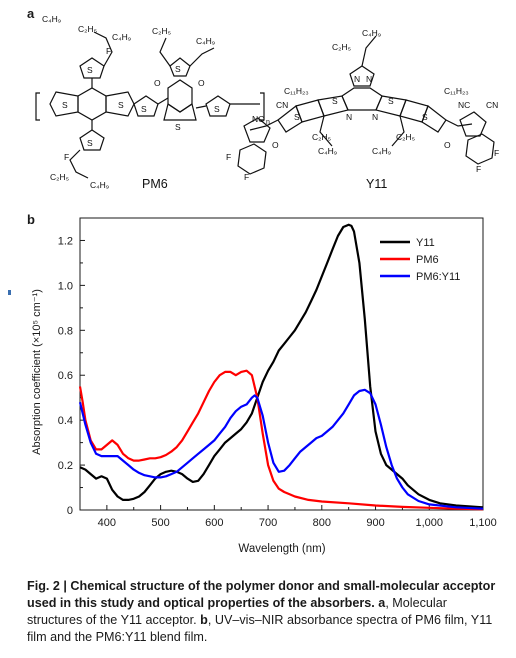  I want to click on pm6-label: PM6, so click(155, 184).